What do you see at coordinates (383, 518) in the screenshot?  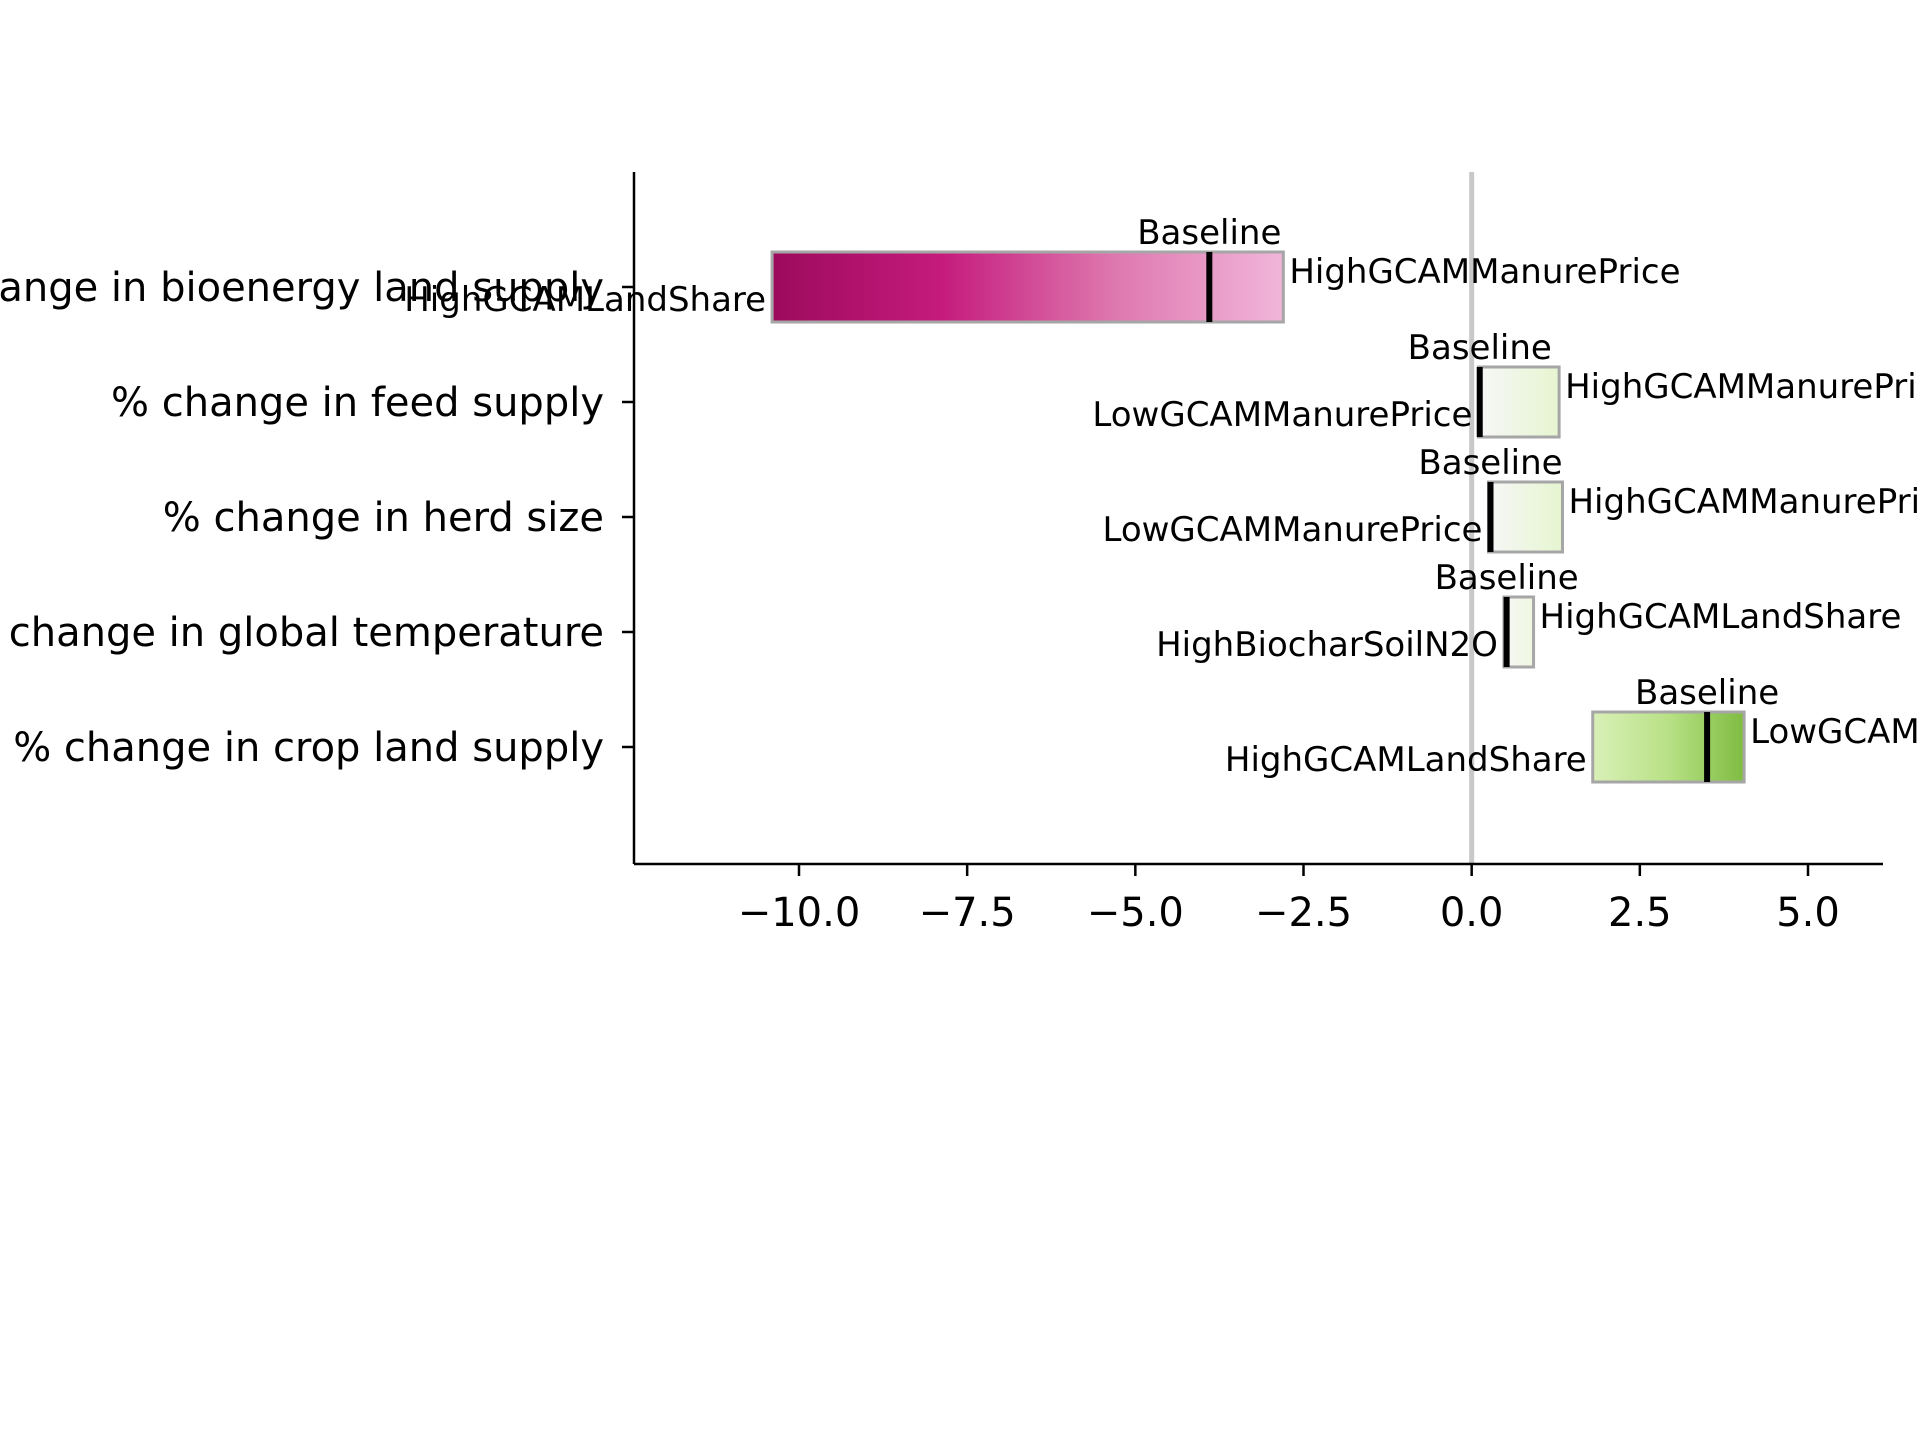 I see `category-label: % change in herd size` at bounding box center [383, 518].